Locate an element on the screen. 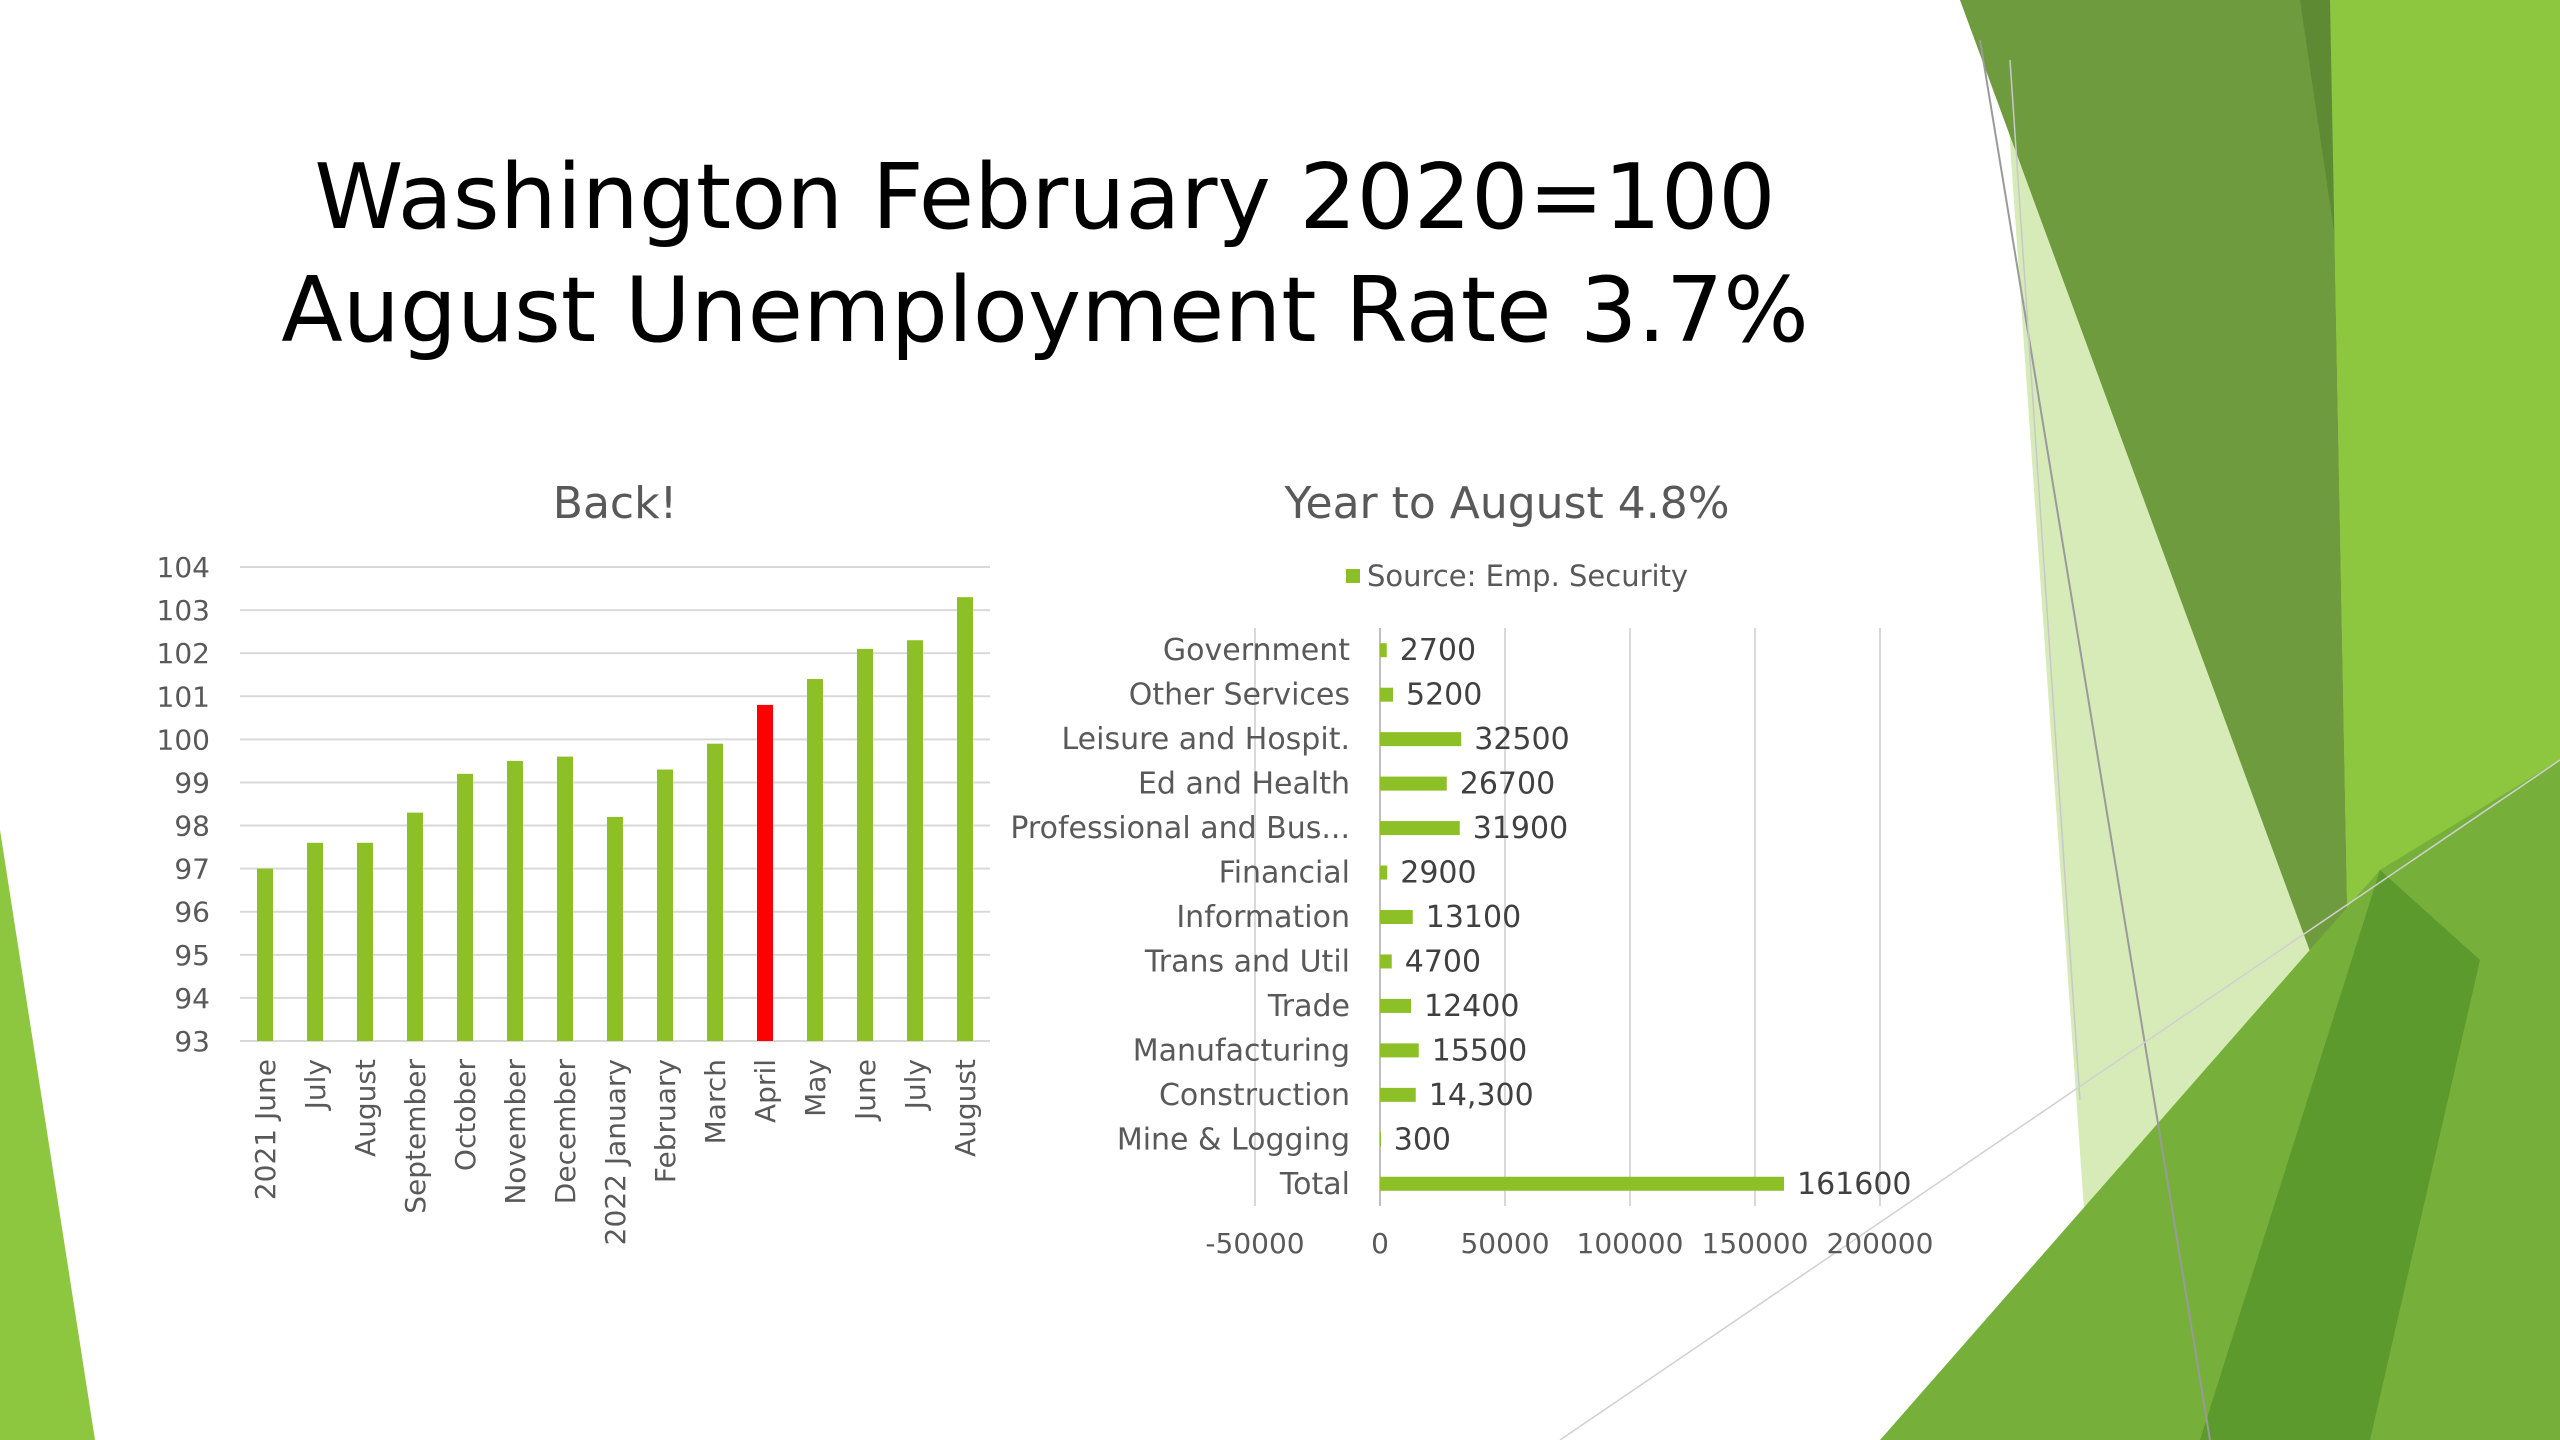  legend-label: Source: Emp. Security is located at coordinates (1527, 576).